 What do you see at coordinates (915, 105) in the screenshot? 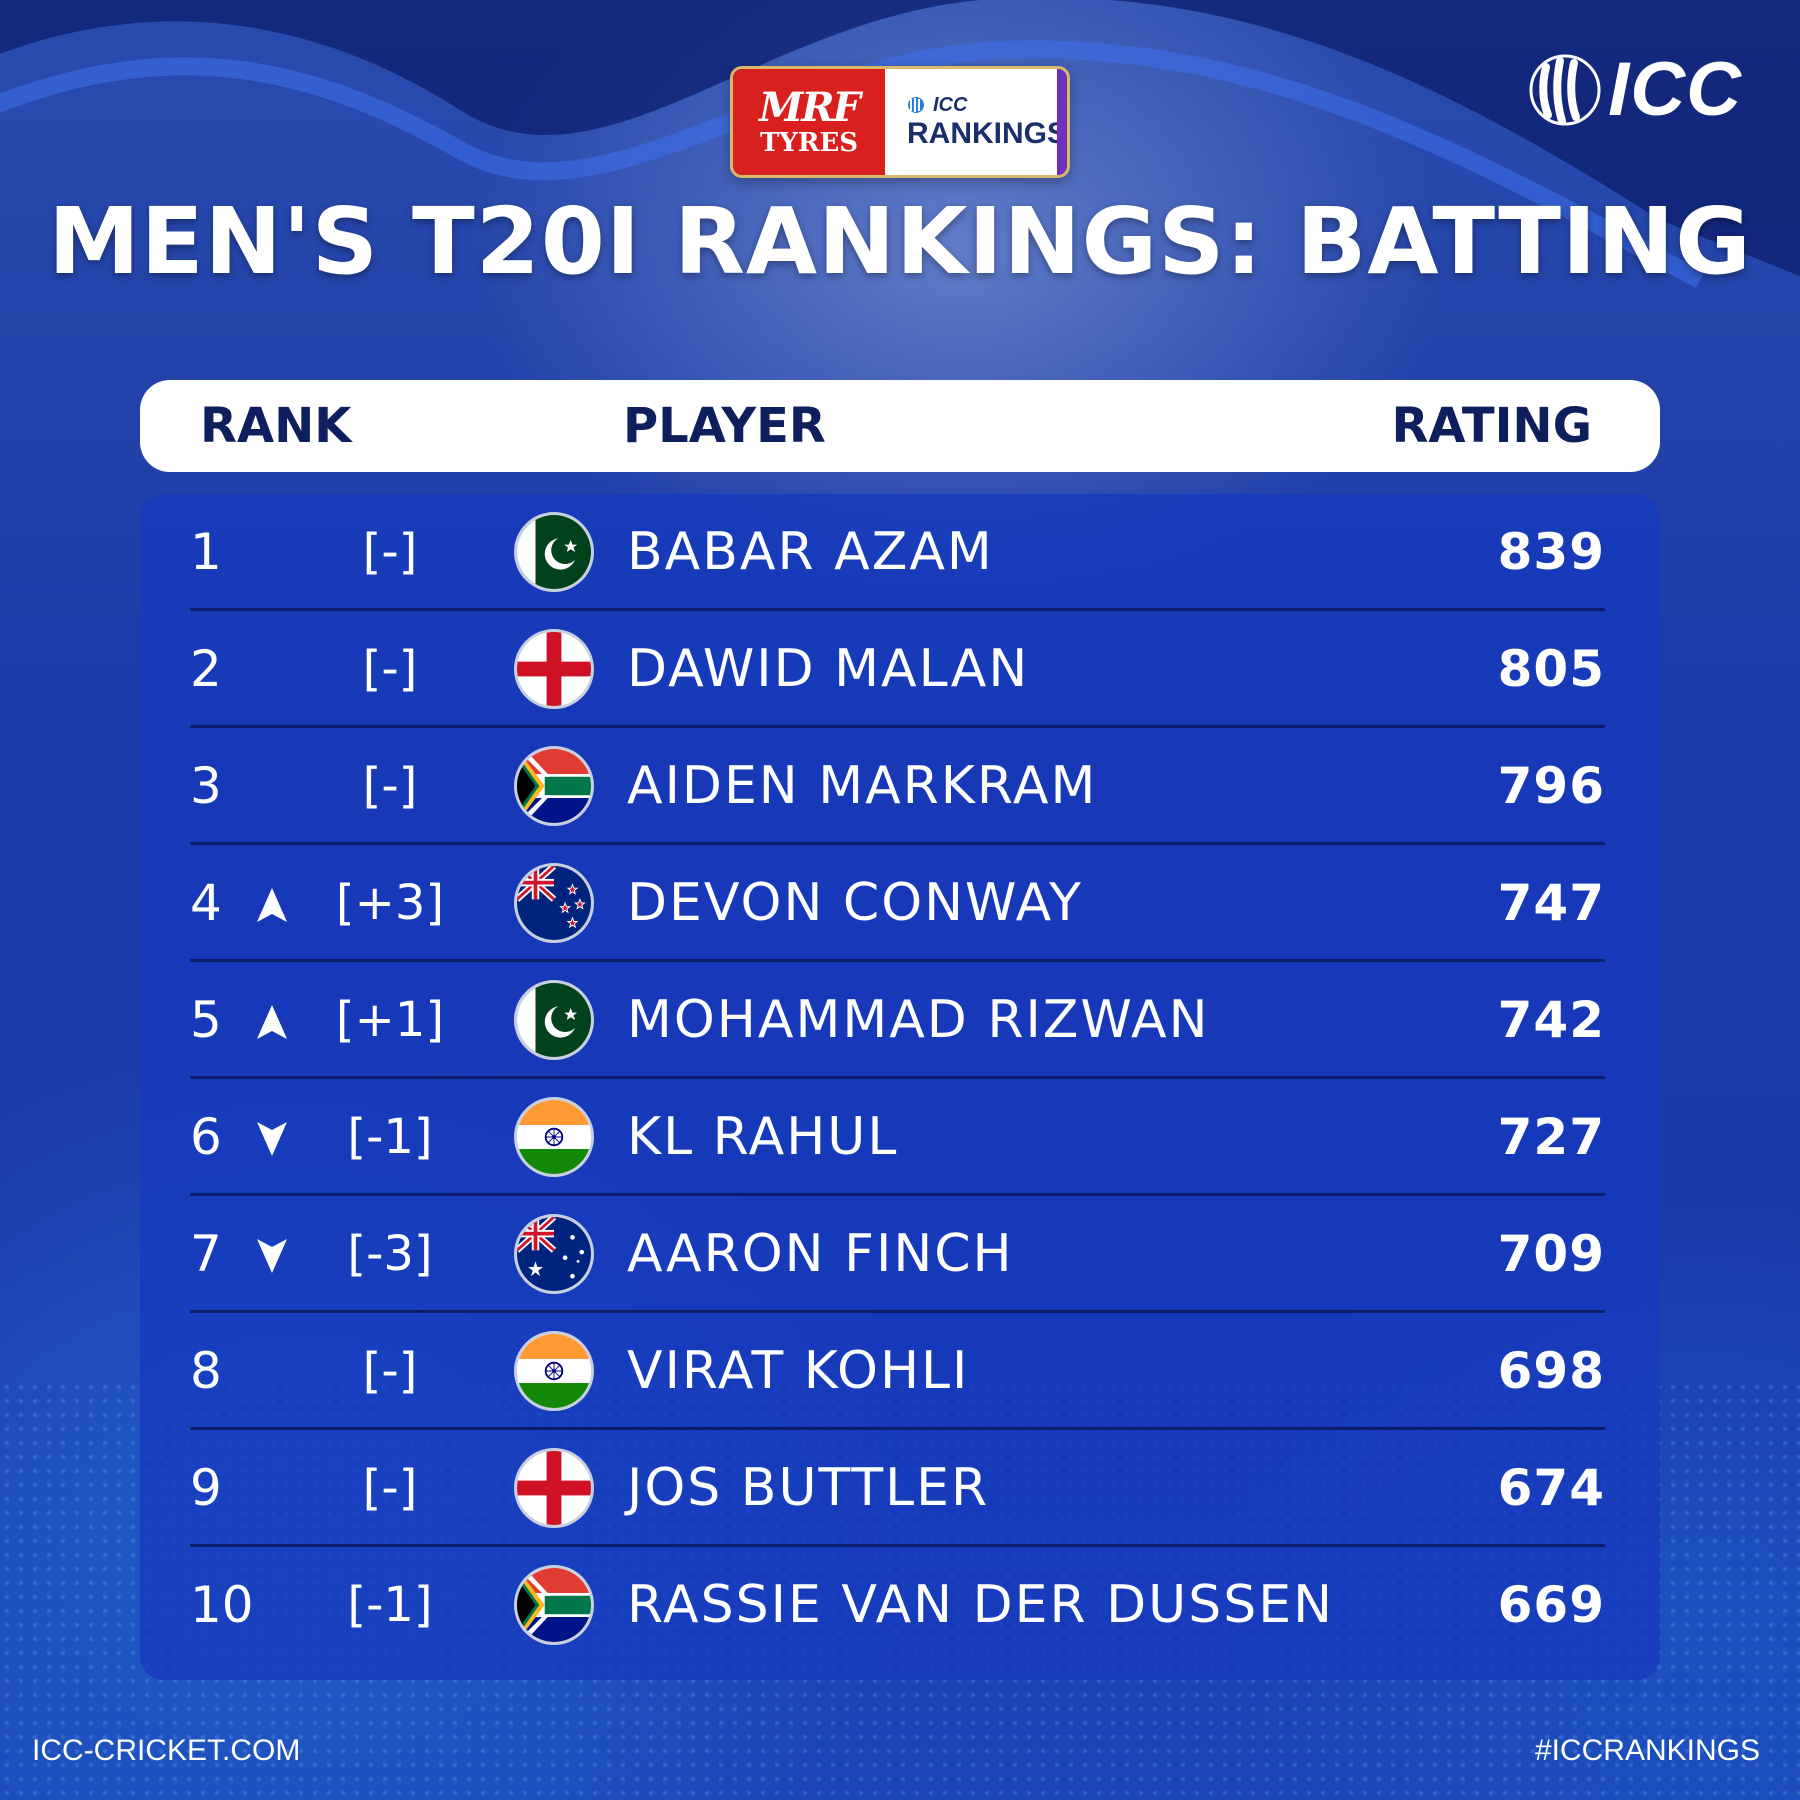
I see `icc-small-icon` at bounding box center [915, 105].